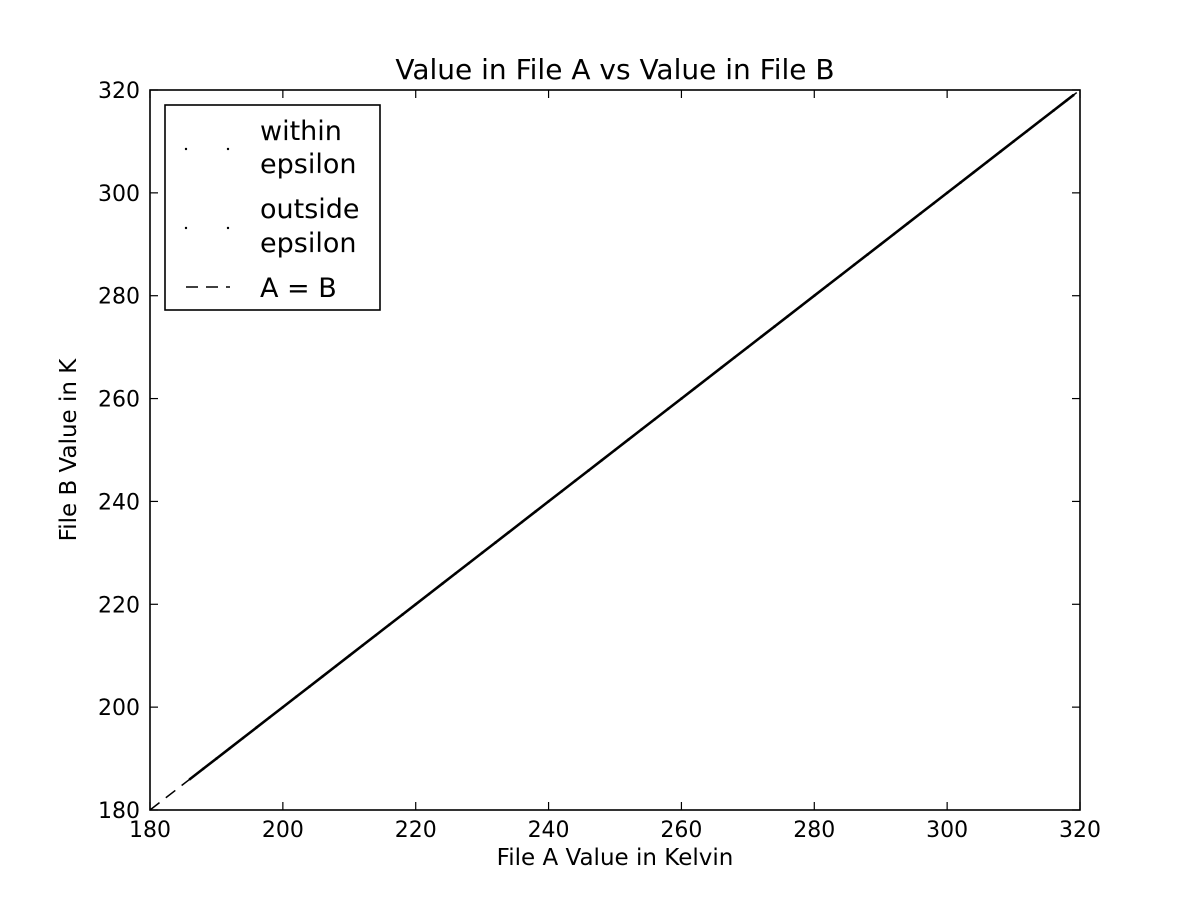 The height and width of the screenshot is (900, 1200). What do you see at coordinates (119, 297) in the screenshot?
I see `y-tick-label: 280` at bounding box center [119, 297].